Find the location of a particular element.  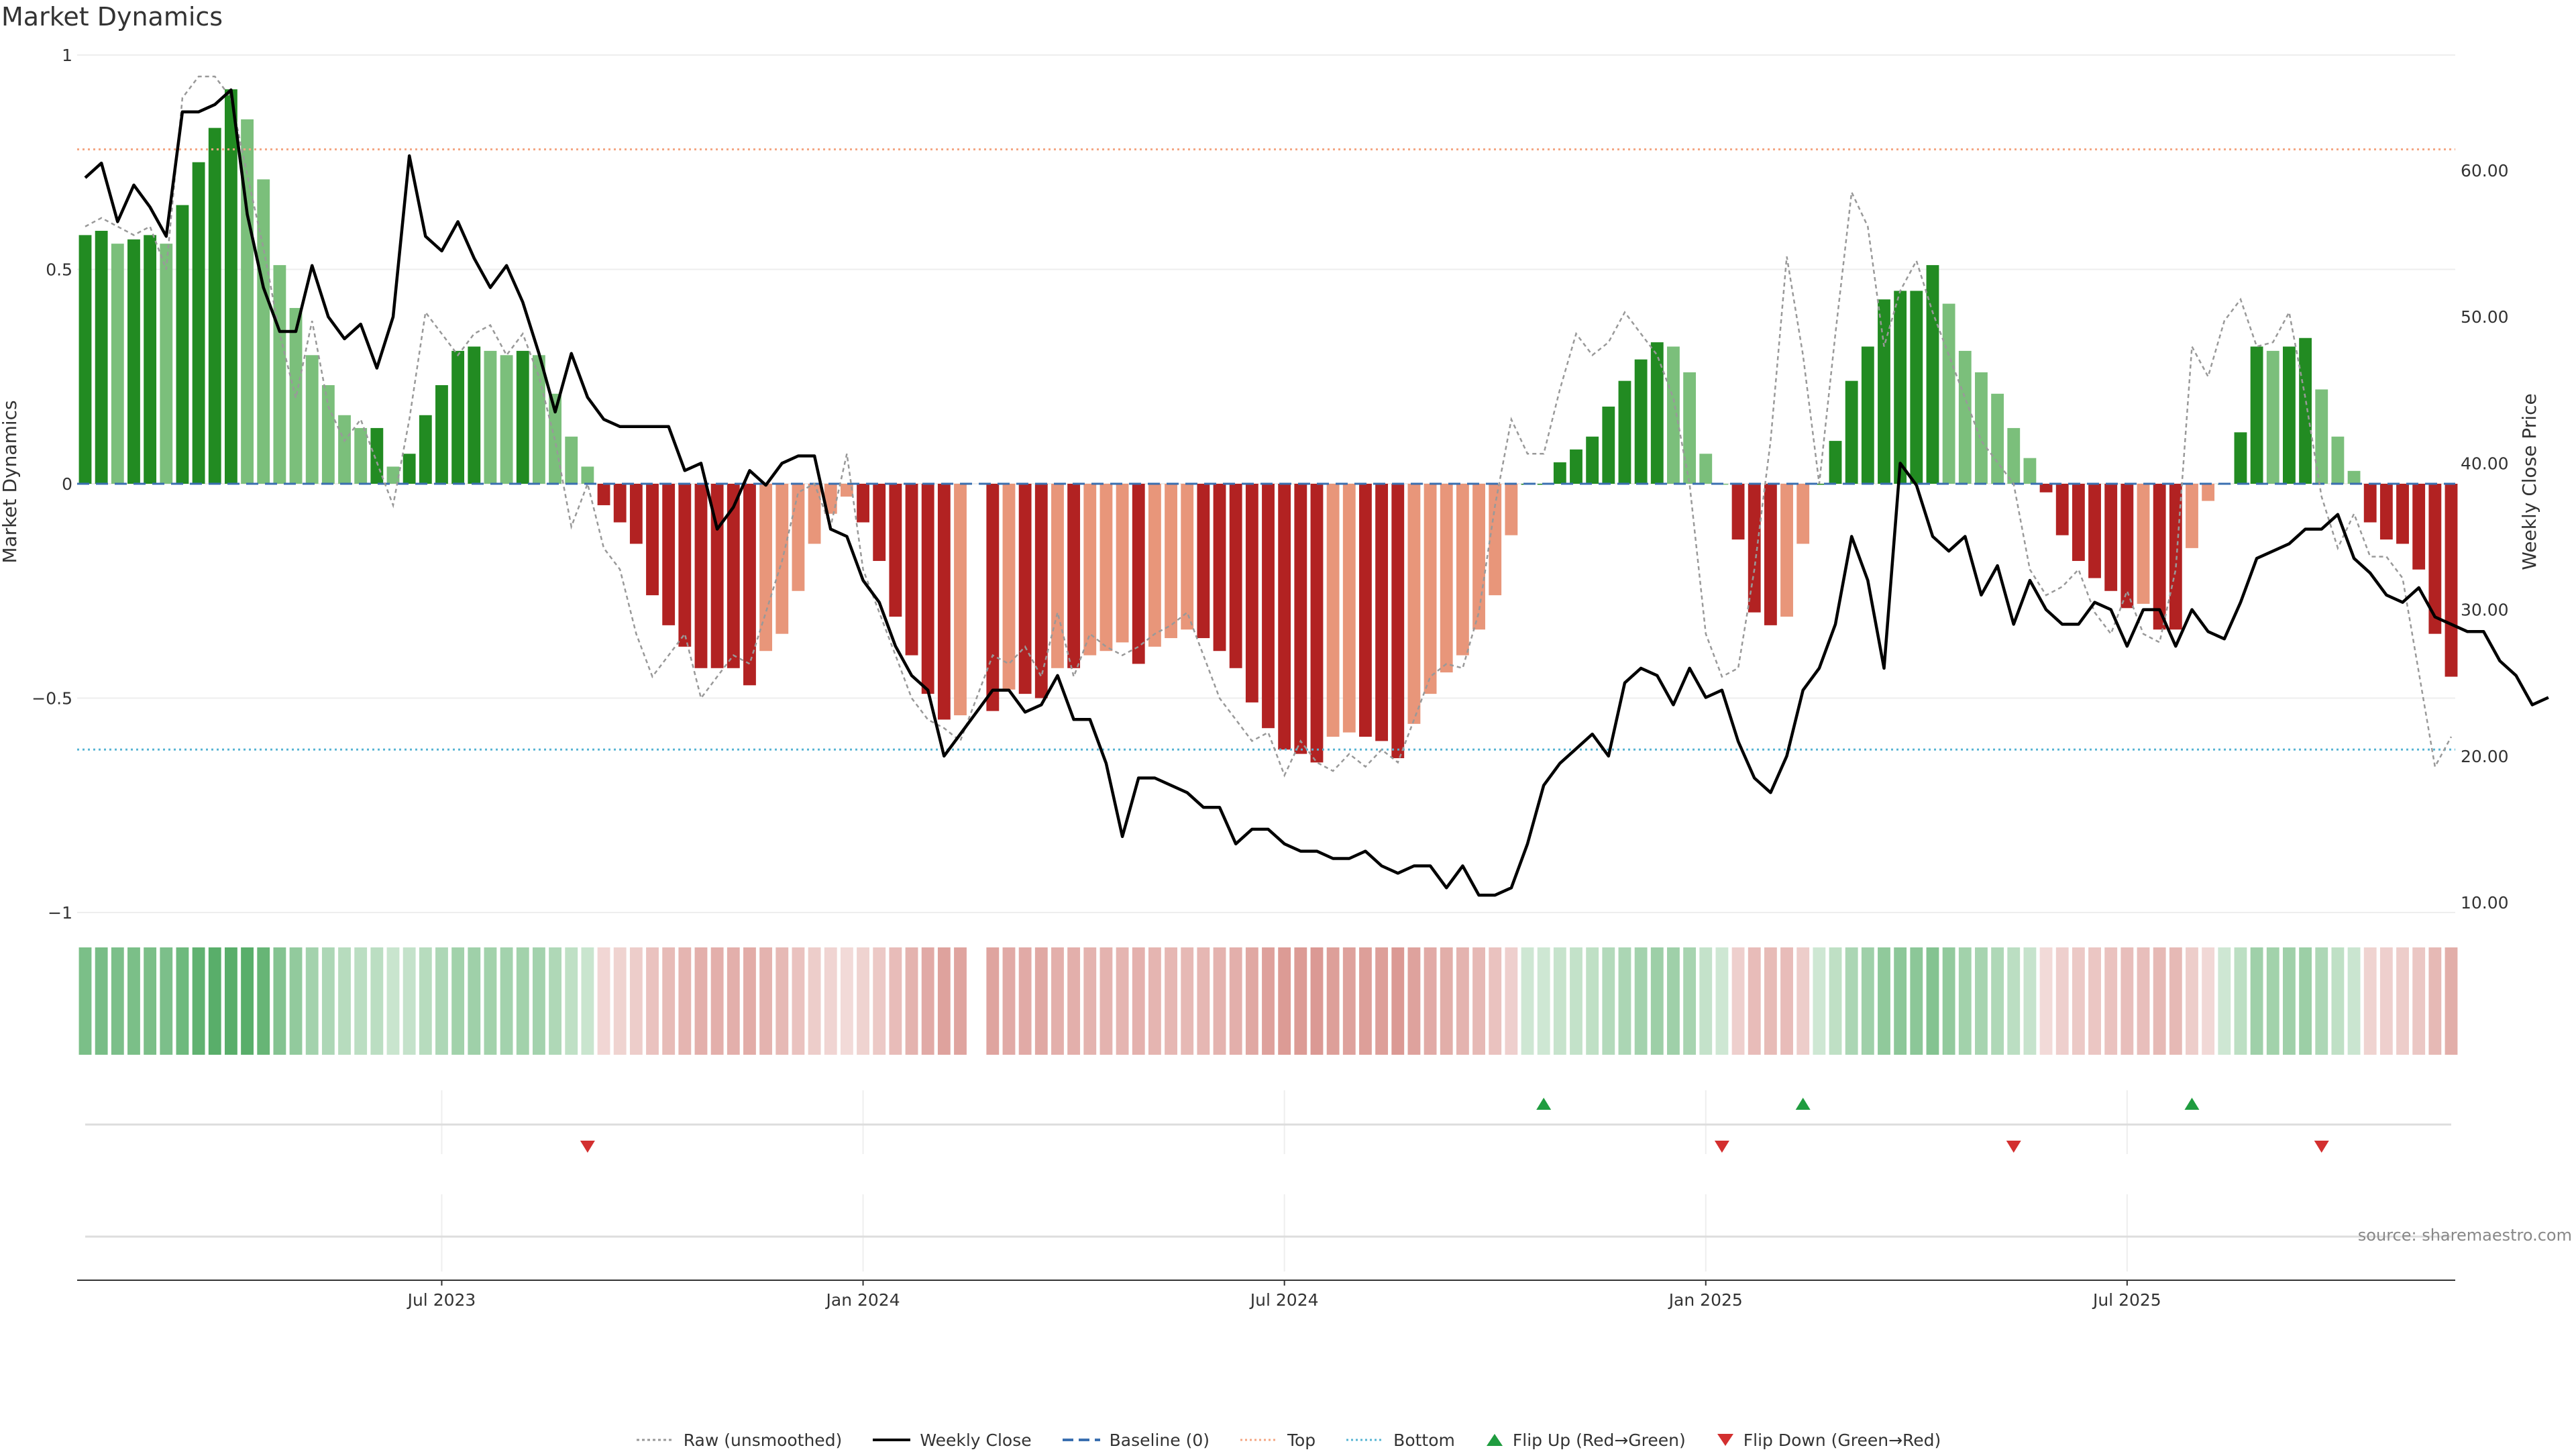

y2-tick-label: 60.00 is located at coordinates (2485, 171).